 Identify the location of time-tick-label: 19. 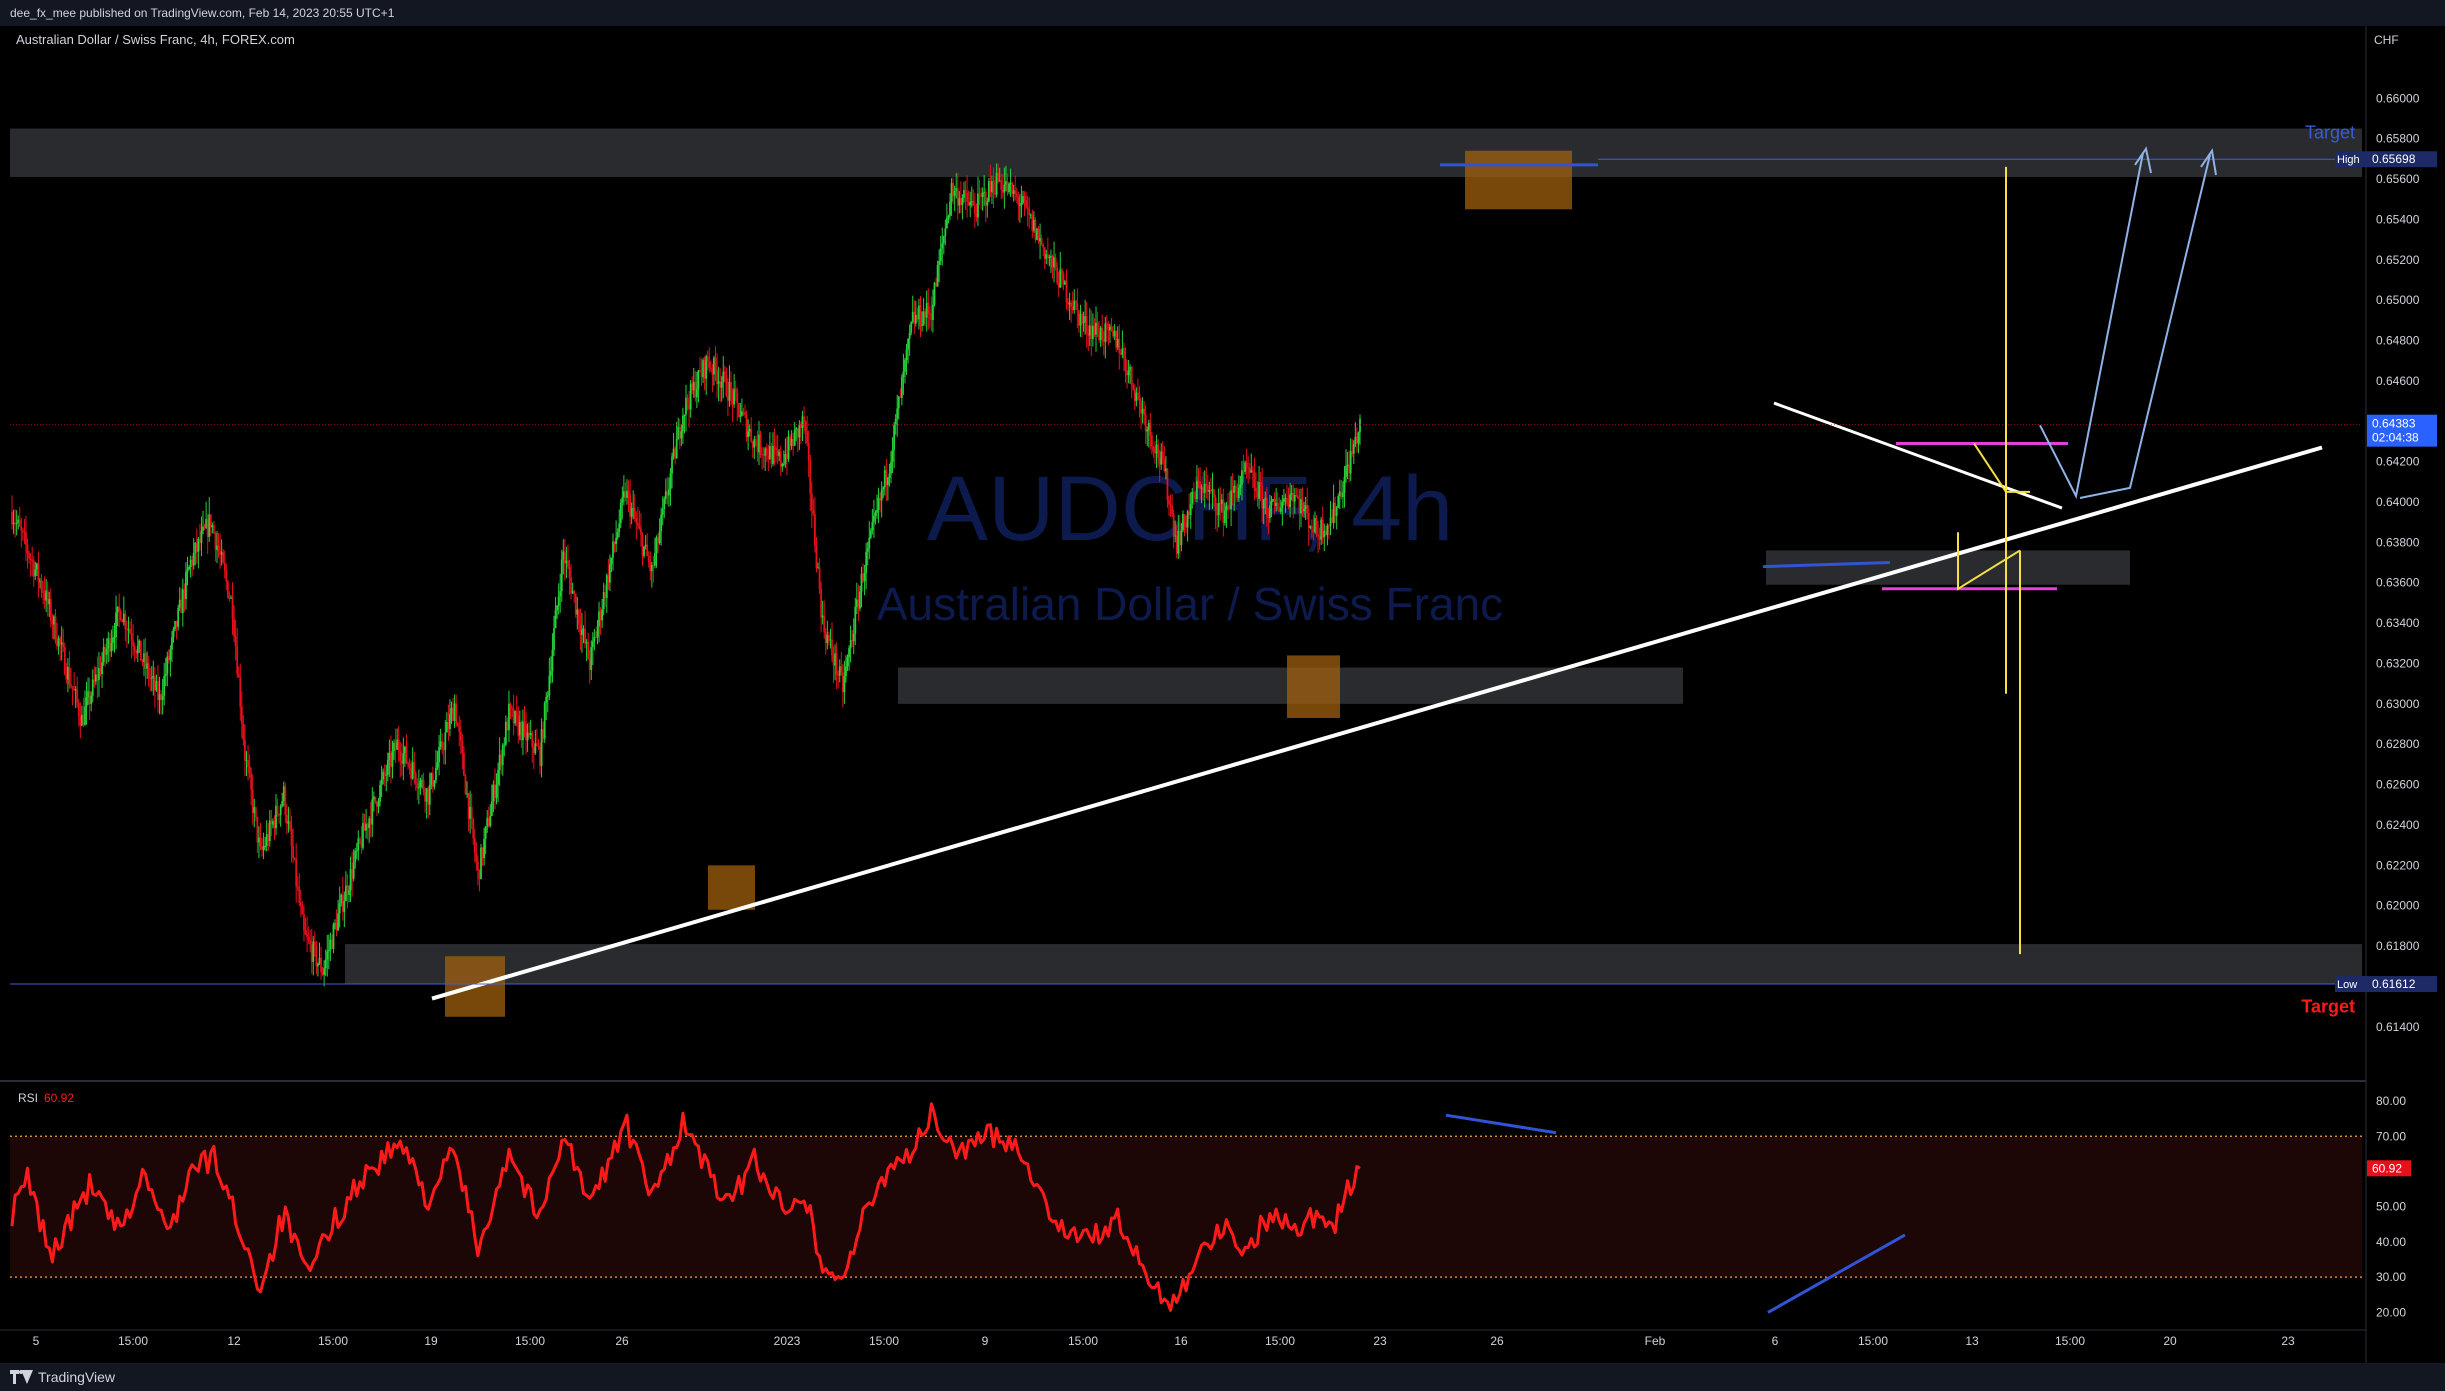
(431, 1341).